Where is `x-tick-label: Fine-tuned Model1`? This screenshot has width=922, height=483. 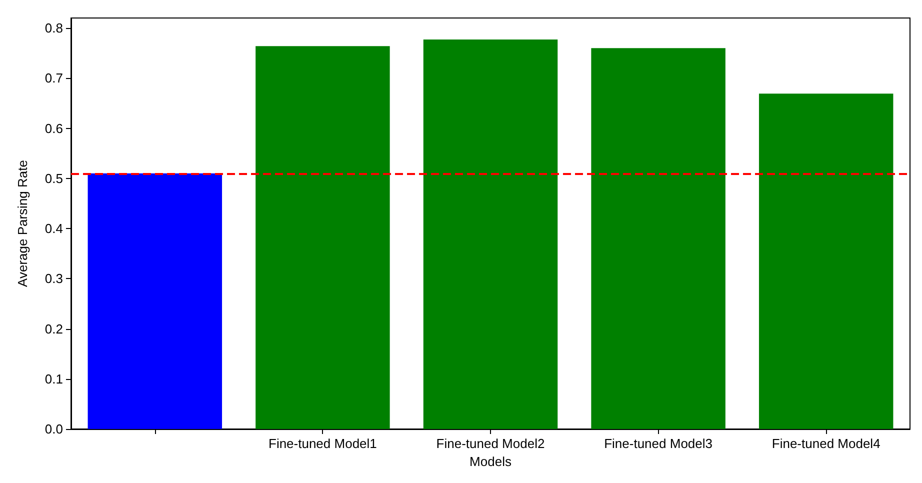
x-tick-label: Fine-tuned Model1 is located at coordinates (322, 443).